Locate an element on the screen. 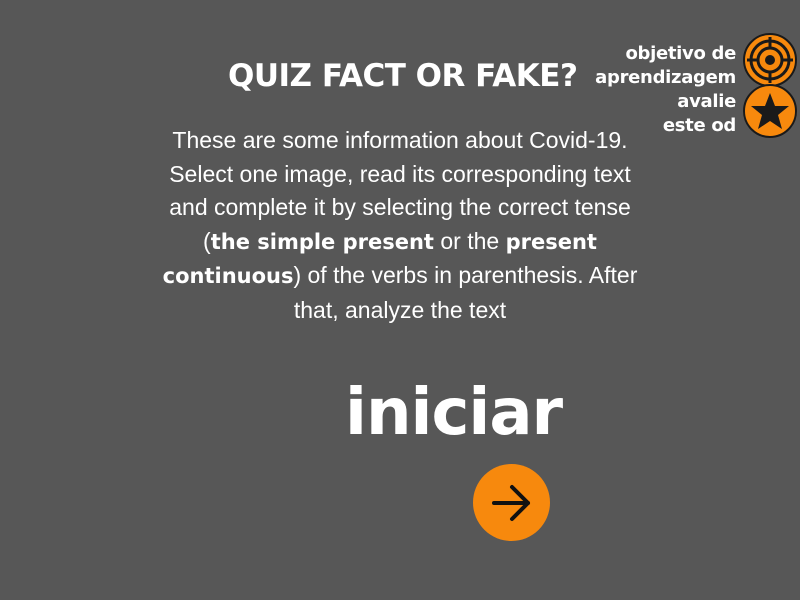 Image resolution: width=800 pixels, height=600 pixels. arrow-right-icon is located at coordinates (510, 502).